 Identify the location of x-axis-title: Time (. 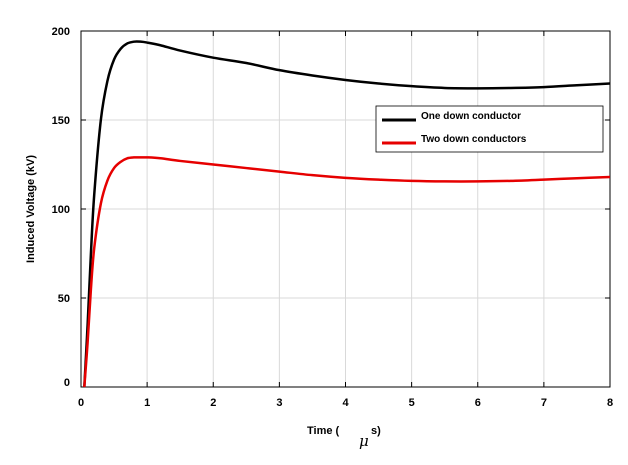
(323, 431).